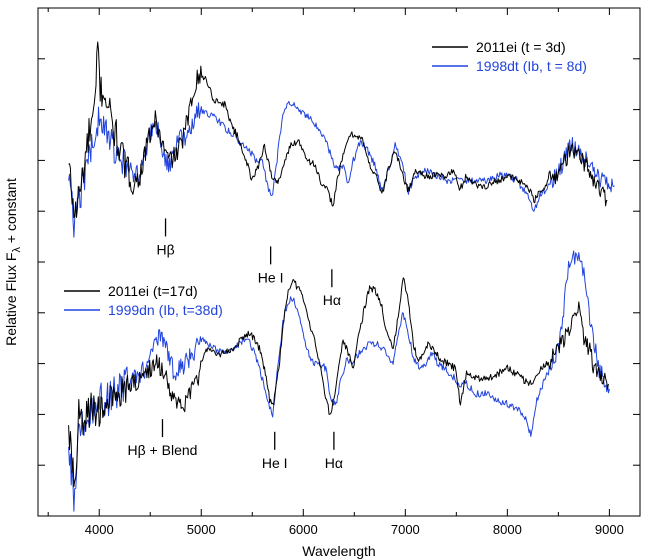 The image size is (647, 559). Describe the element at coordinates (354, 529) in the screenshot. I see `x-tick-labels: 4000 5000 6000 7000 8000 9000` at that location.